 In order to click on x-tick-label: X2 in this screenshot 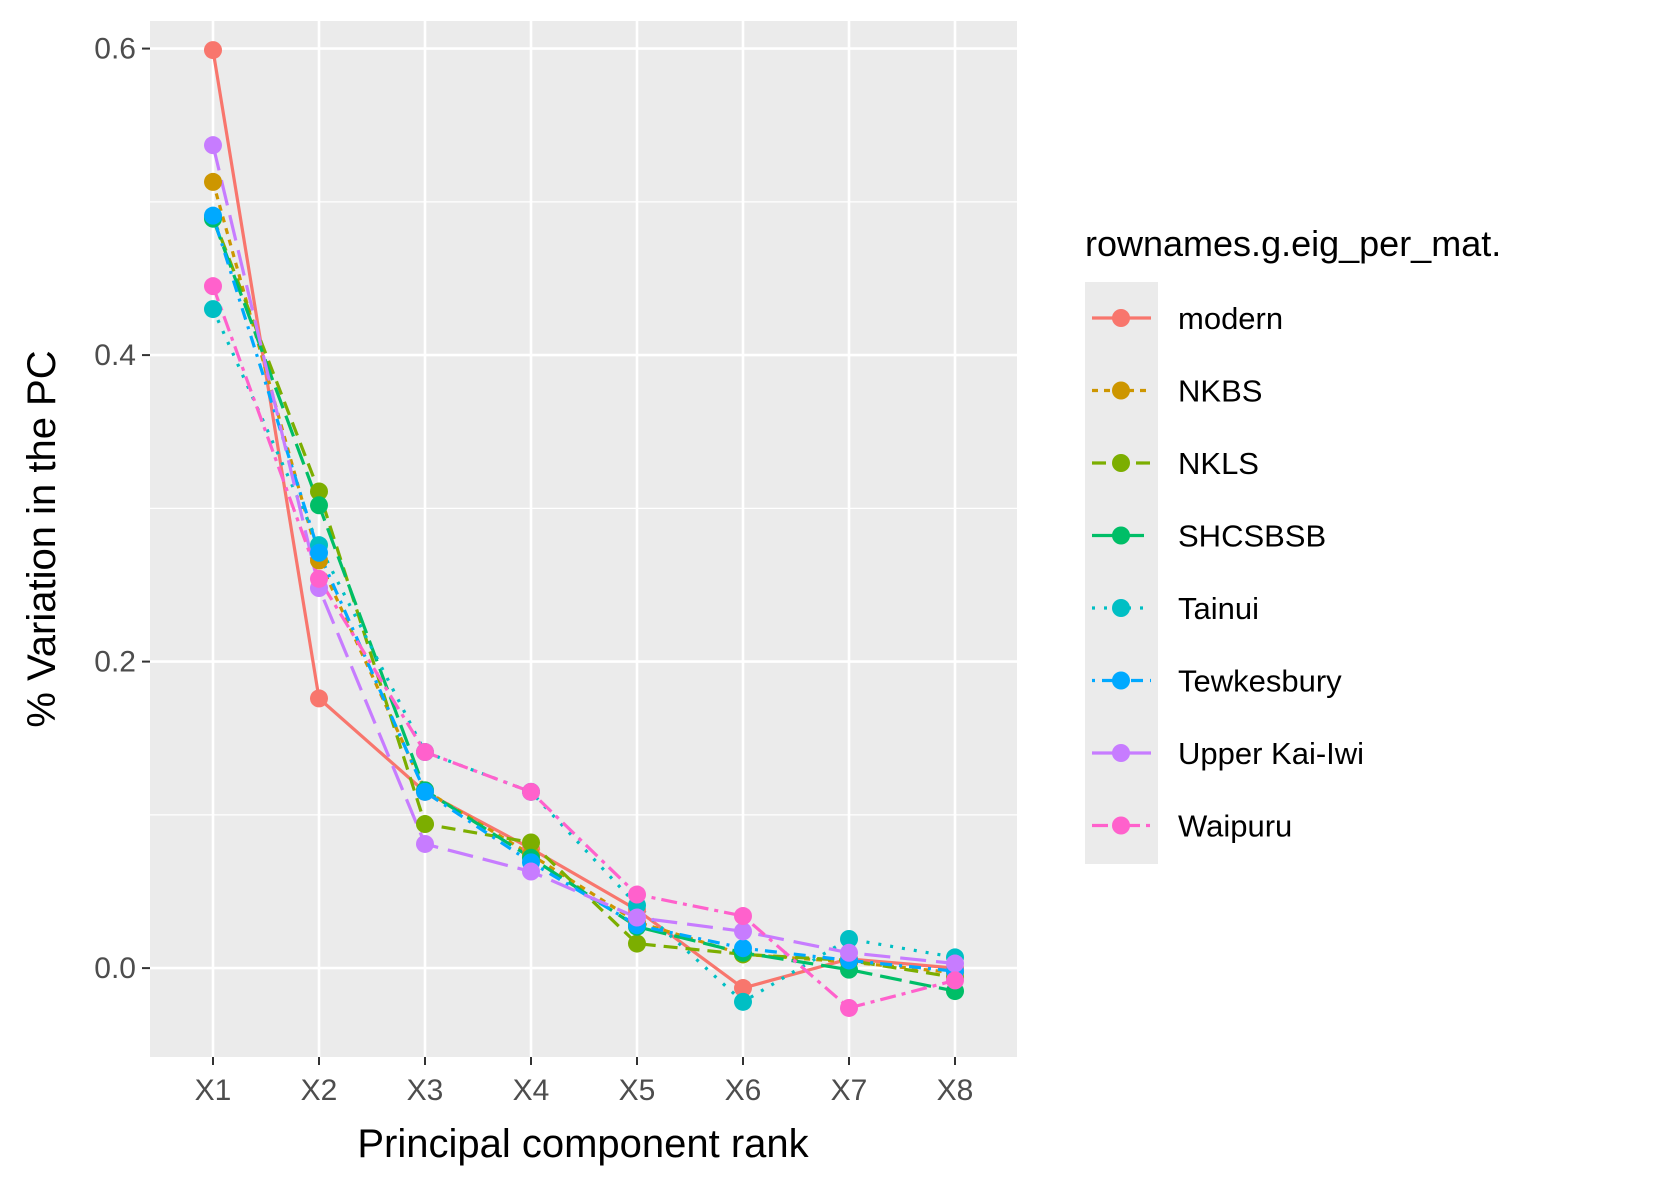, I will do `click(319, 1090)`.